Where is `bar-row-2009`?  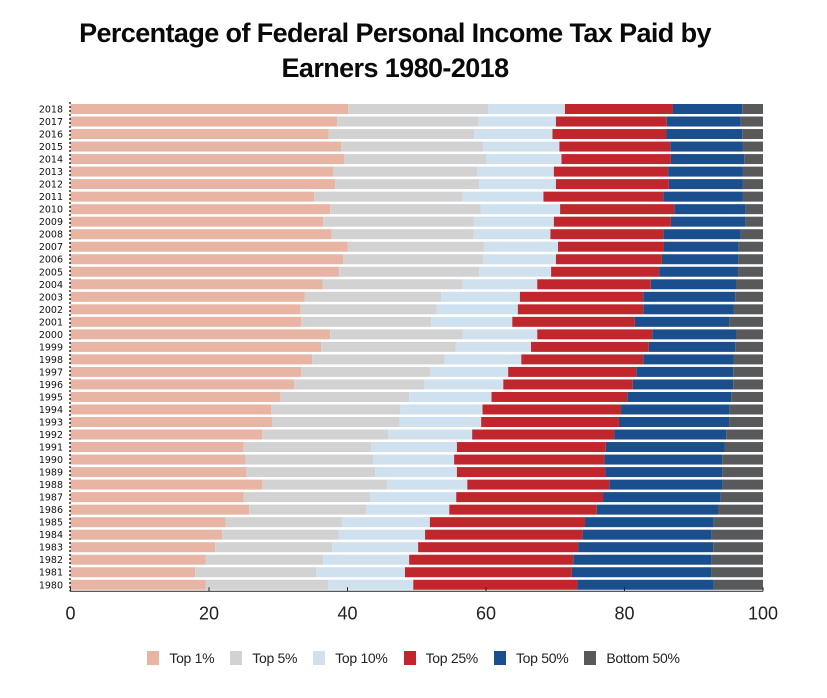
bar-row-2009 is located at coordinates (416, 221).